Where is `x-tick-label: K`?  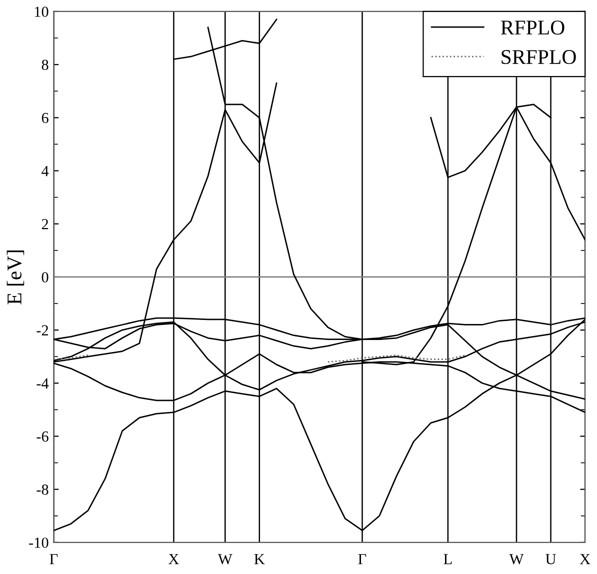
x-tick-label: K is located at coordinates (259, 559).